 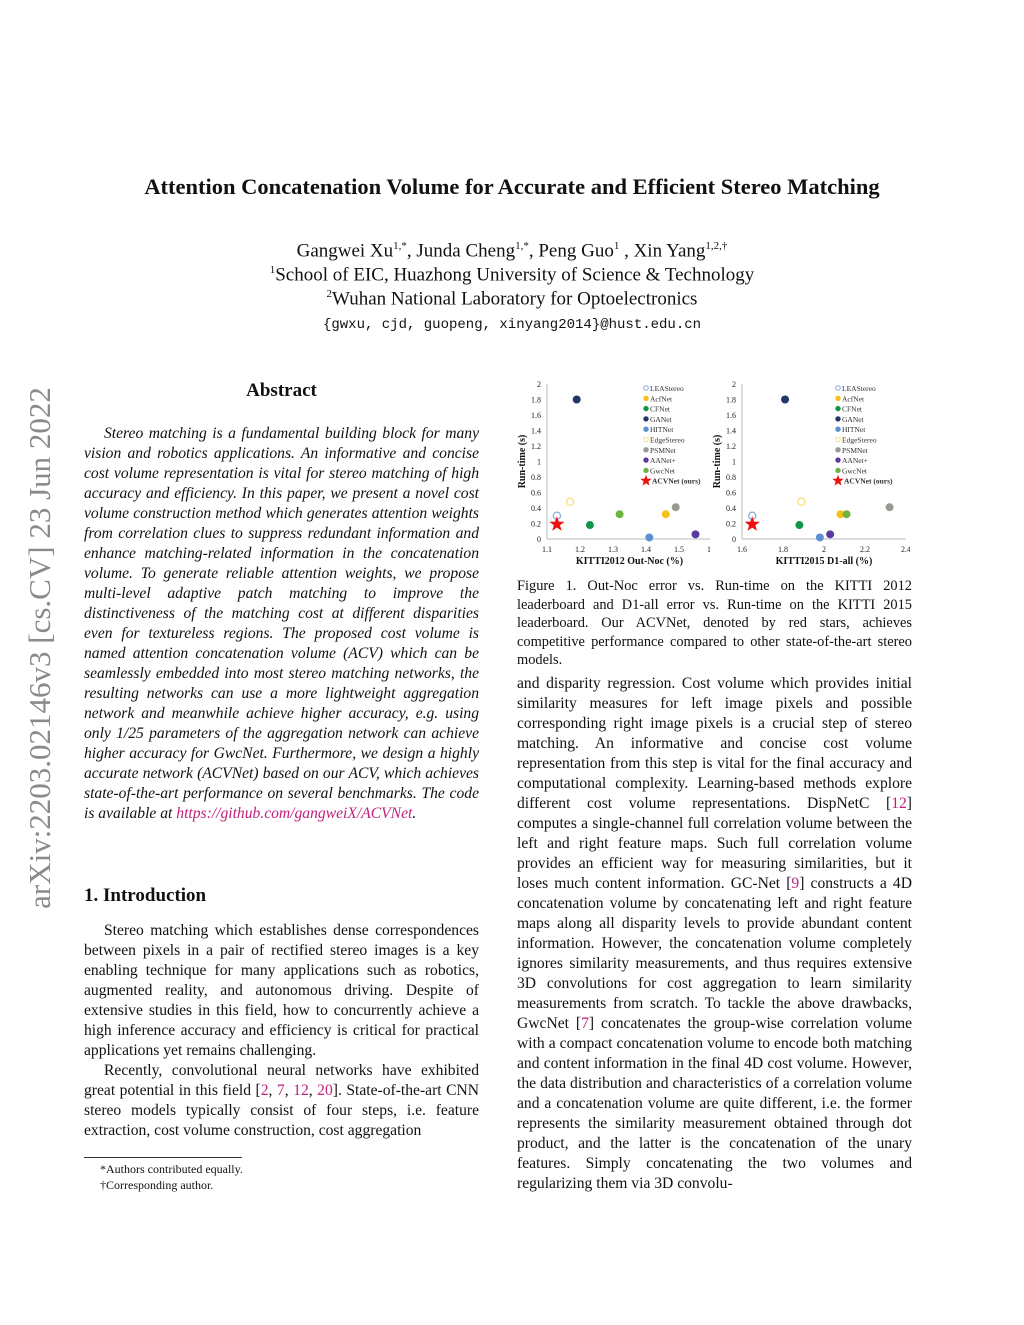 I want to click on x-tick-label: 2.2, so click(x=865, y=549).